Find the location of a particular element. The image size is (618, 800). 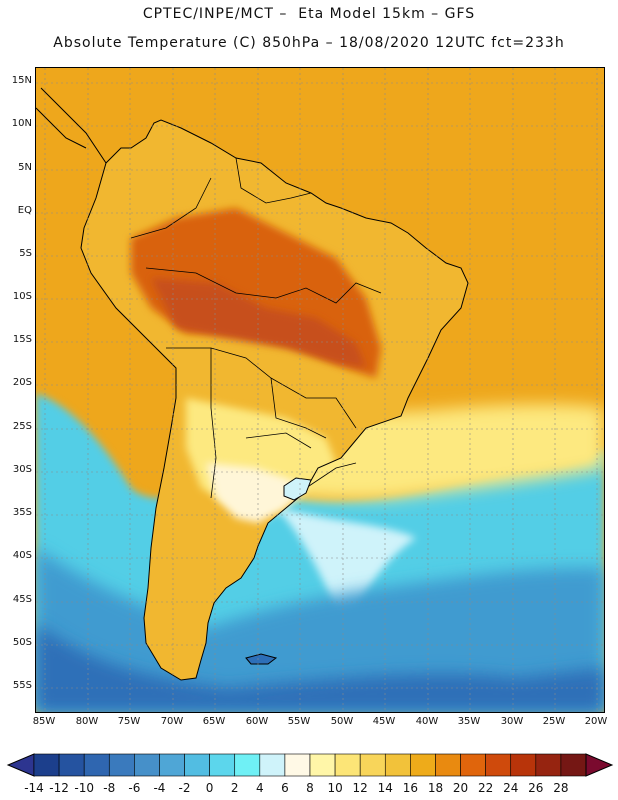

latitude-label: 50S is located at coordinates (22, 642).